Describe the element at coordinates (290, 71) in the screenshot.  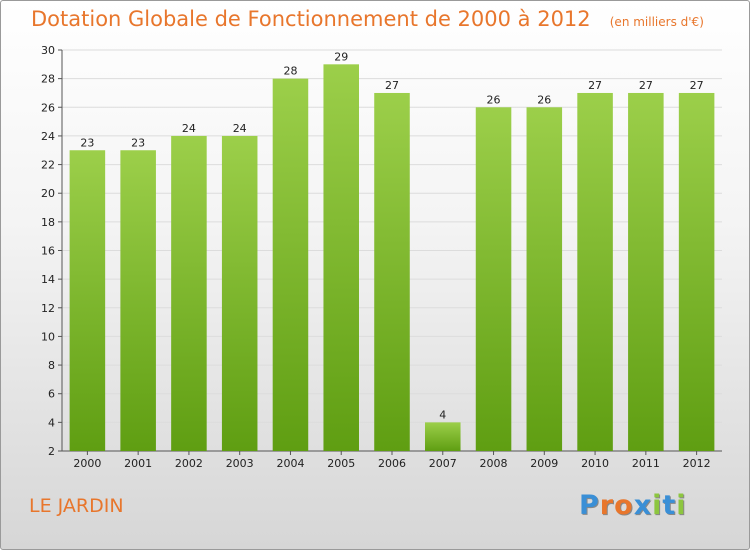
I see `value-label-2004: 28` at that location.